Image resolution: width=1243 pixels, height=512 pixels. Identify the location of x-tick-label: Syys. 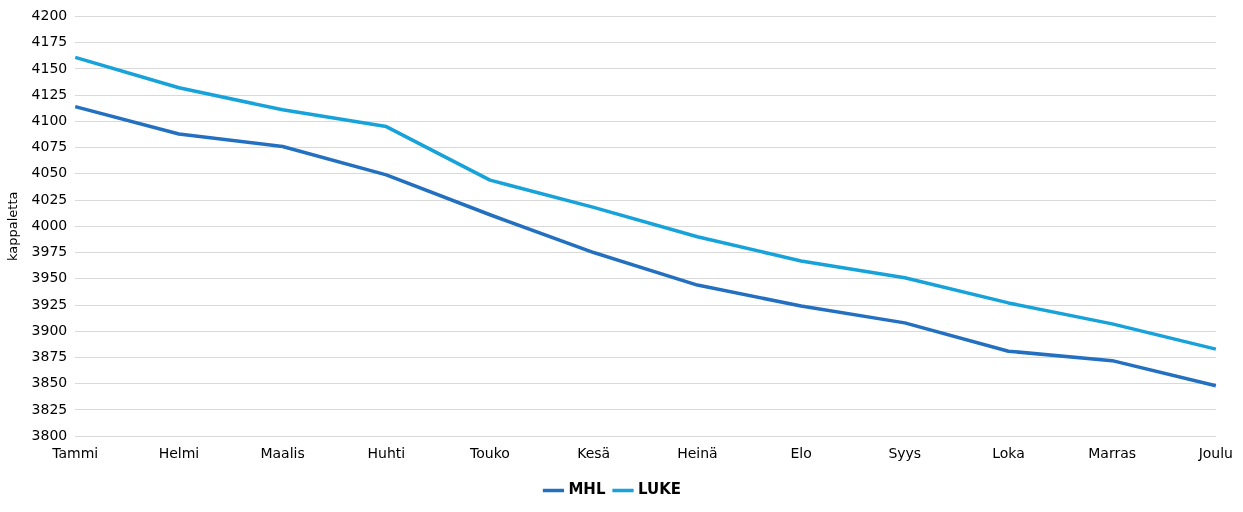
(905, 453).